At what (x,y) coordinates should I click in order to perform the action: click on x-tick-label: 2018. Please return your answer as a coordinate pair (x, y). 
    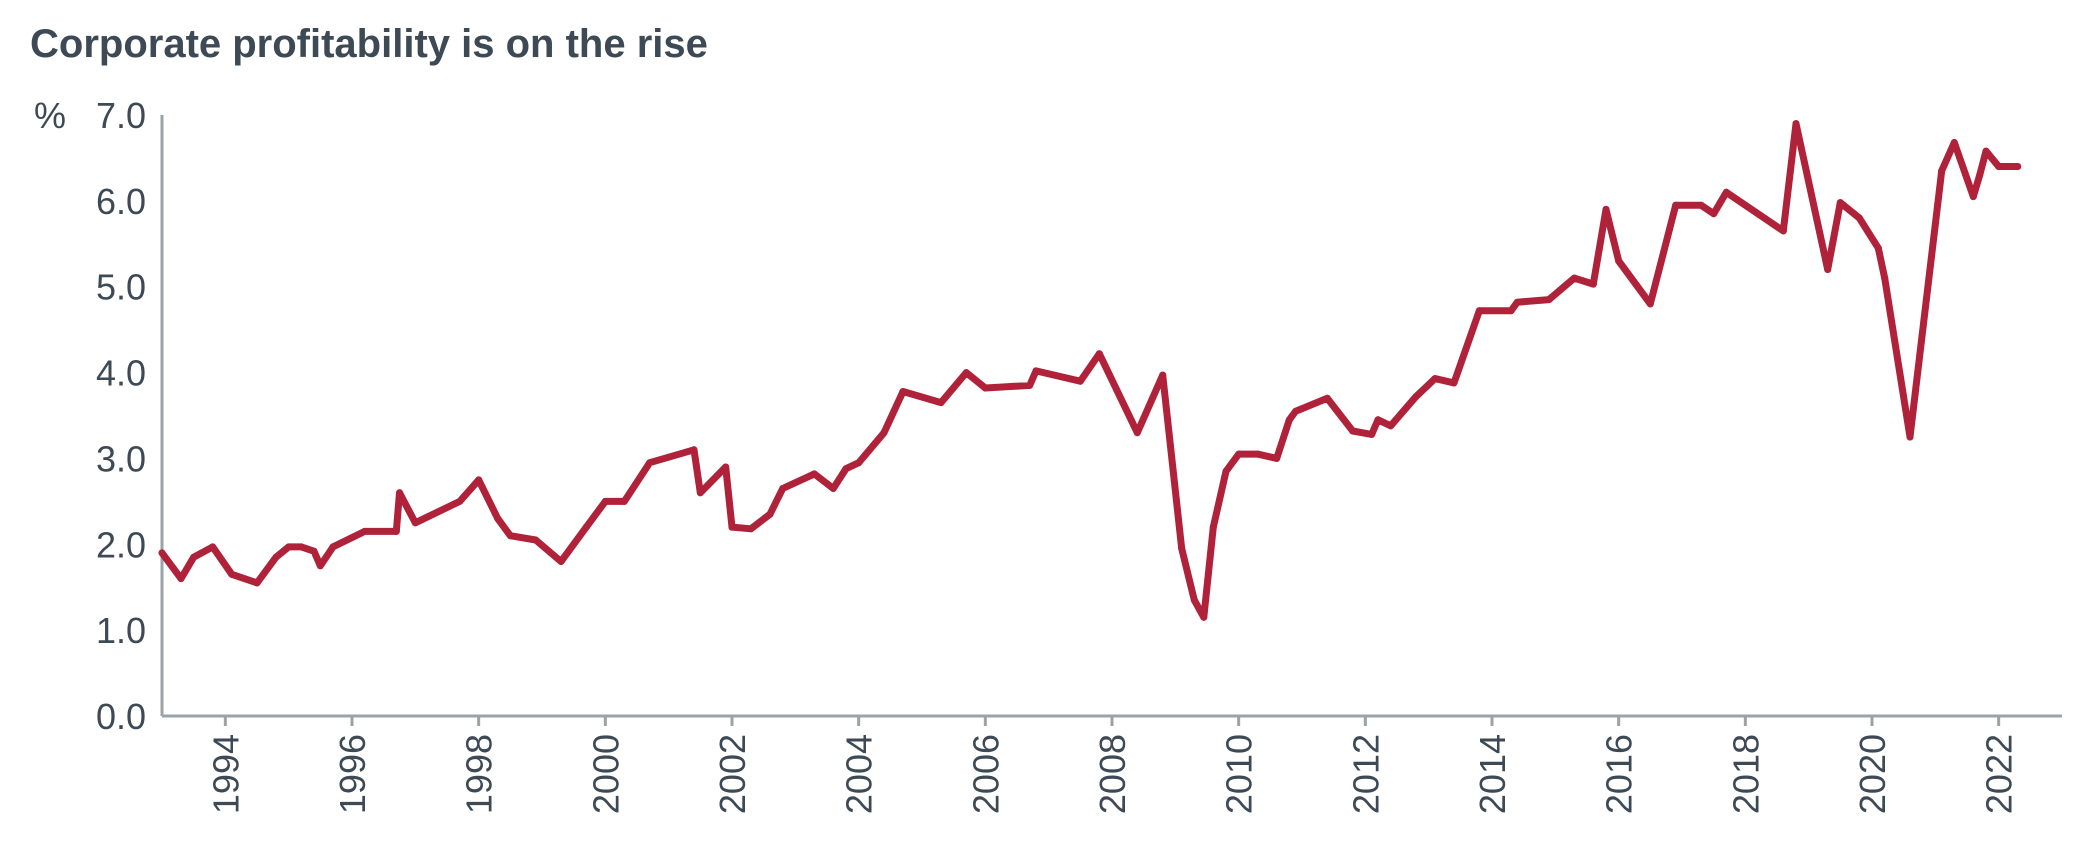
    Looking at the image, I should click on (1745, 774).